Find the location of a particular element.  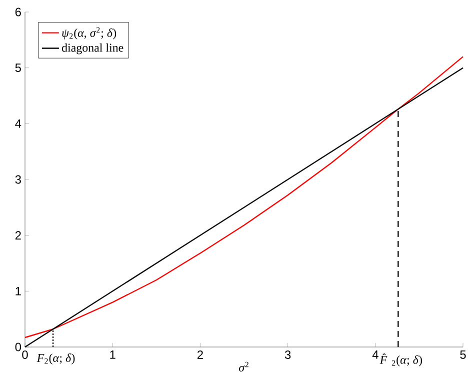

x-tick-label: 2 is located at coordinates (200, 354).